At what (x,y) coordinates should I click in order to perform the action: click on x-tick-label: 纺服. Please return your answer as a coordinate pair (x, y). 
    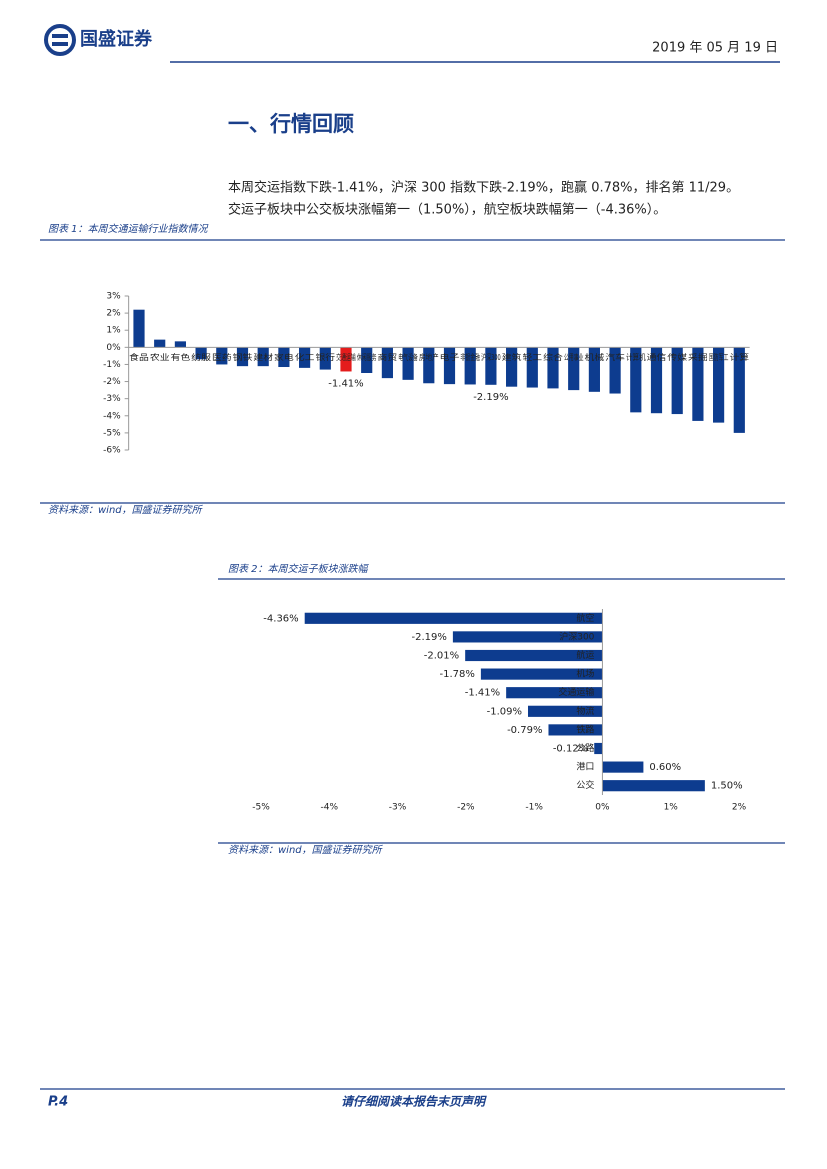
    Looking at the image, I should click on (201, 357).